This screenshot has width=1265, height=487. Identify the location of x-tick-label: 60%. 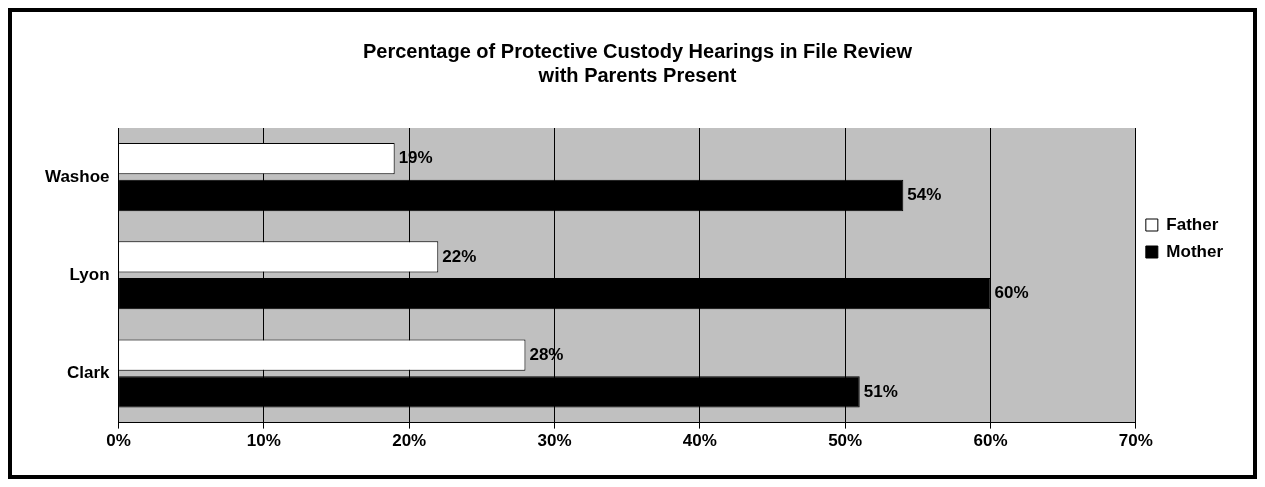
(990, 441).